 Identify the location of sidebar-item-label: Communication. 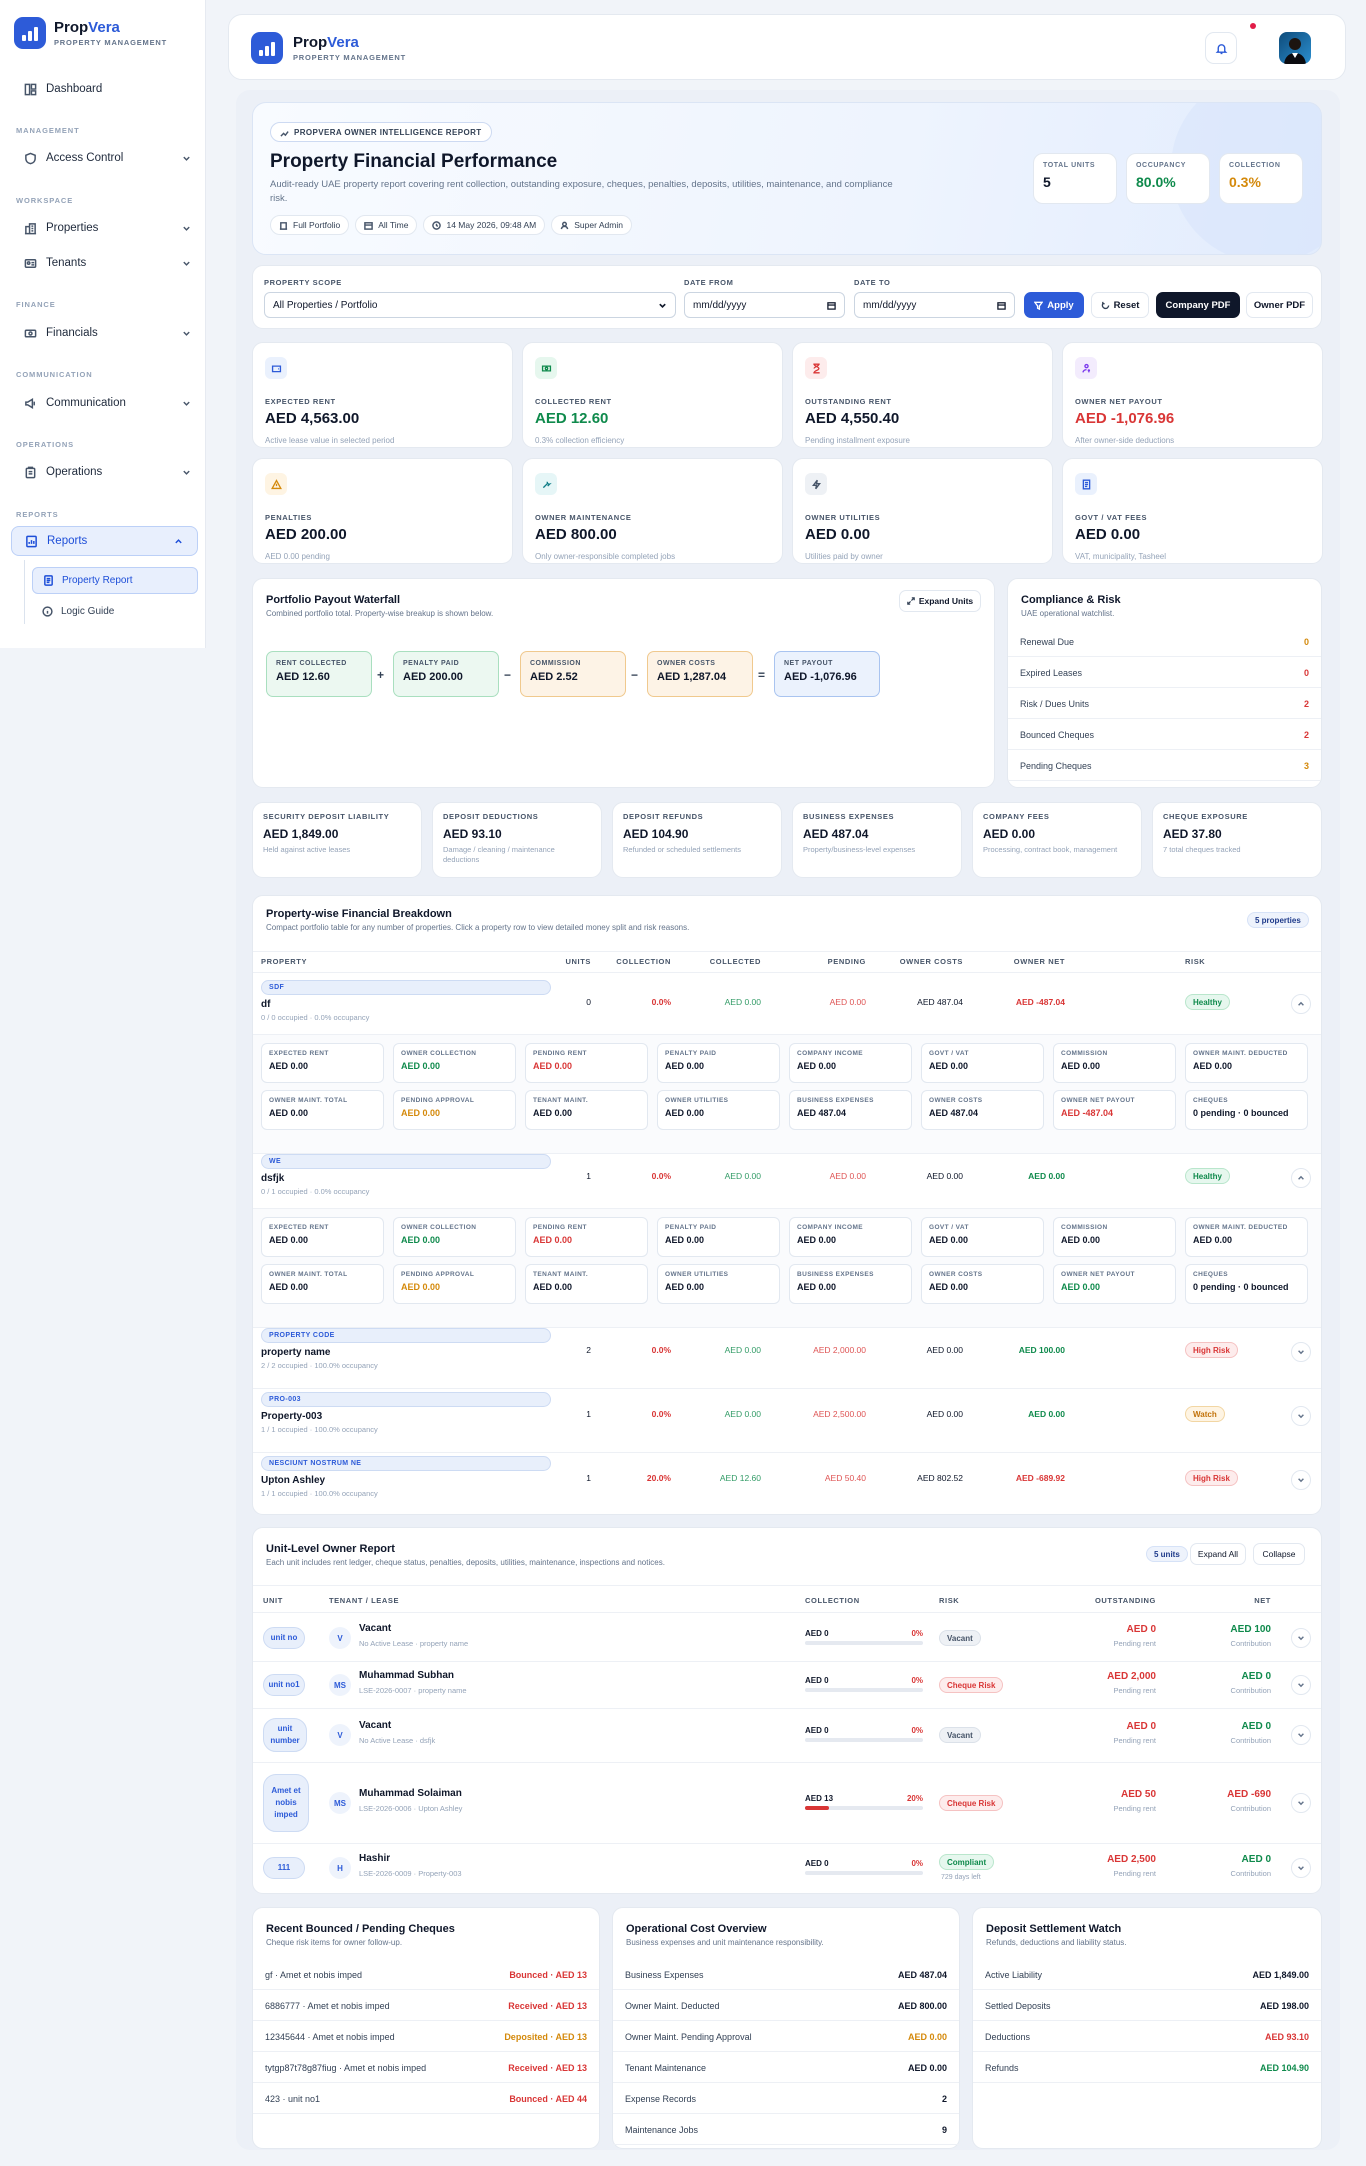
(86, 403).